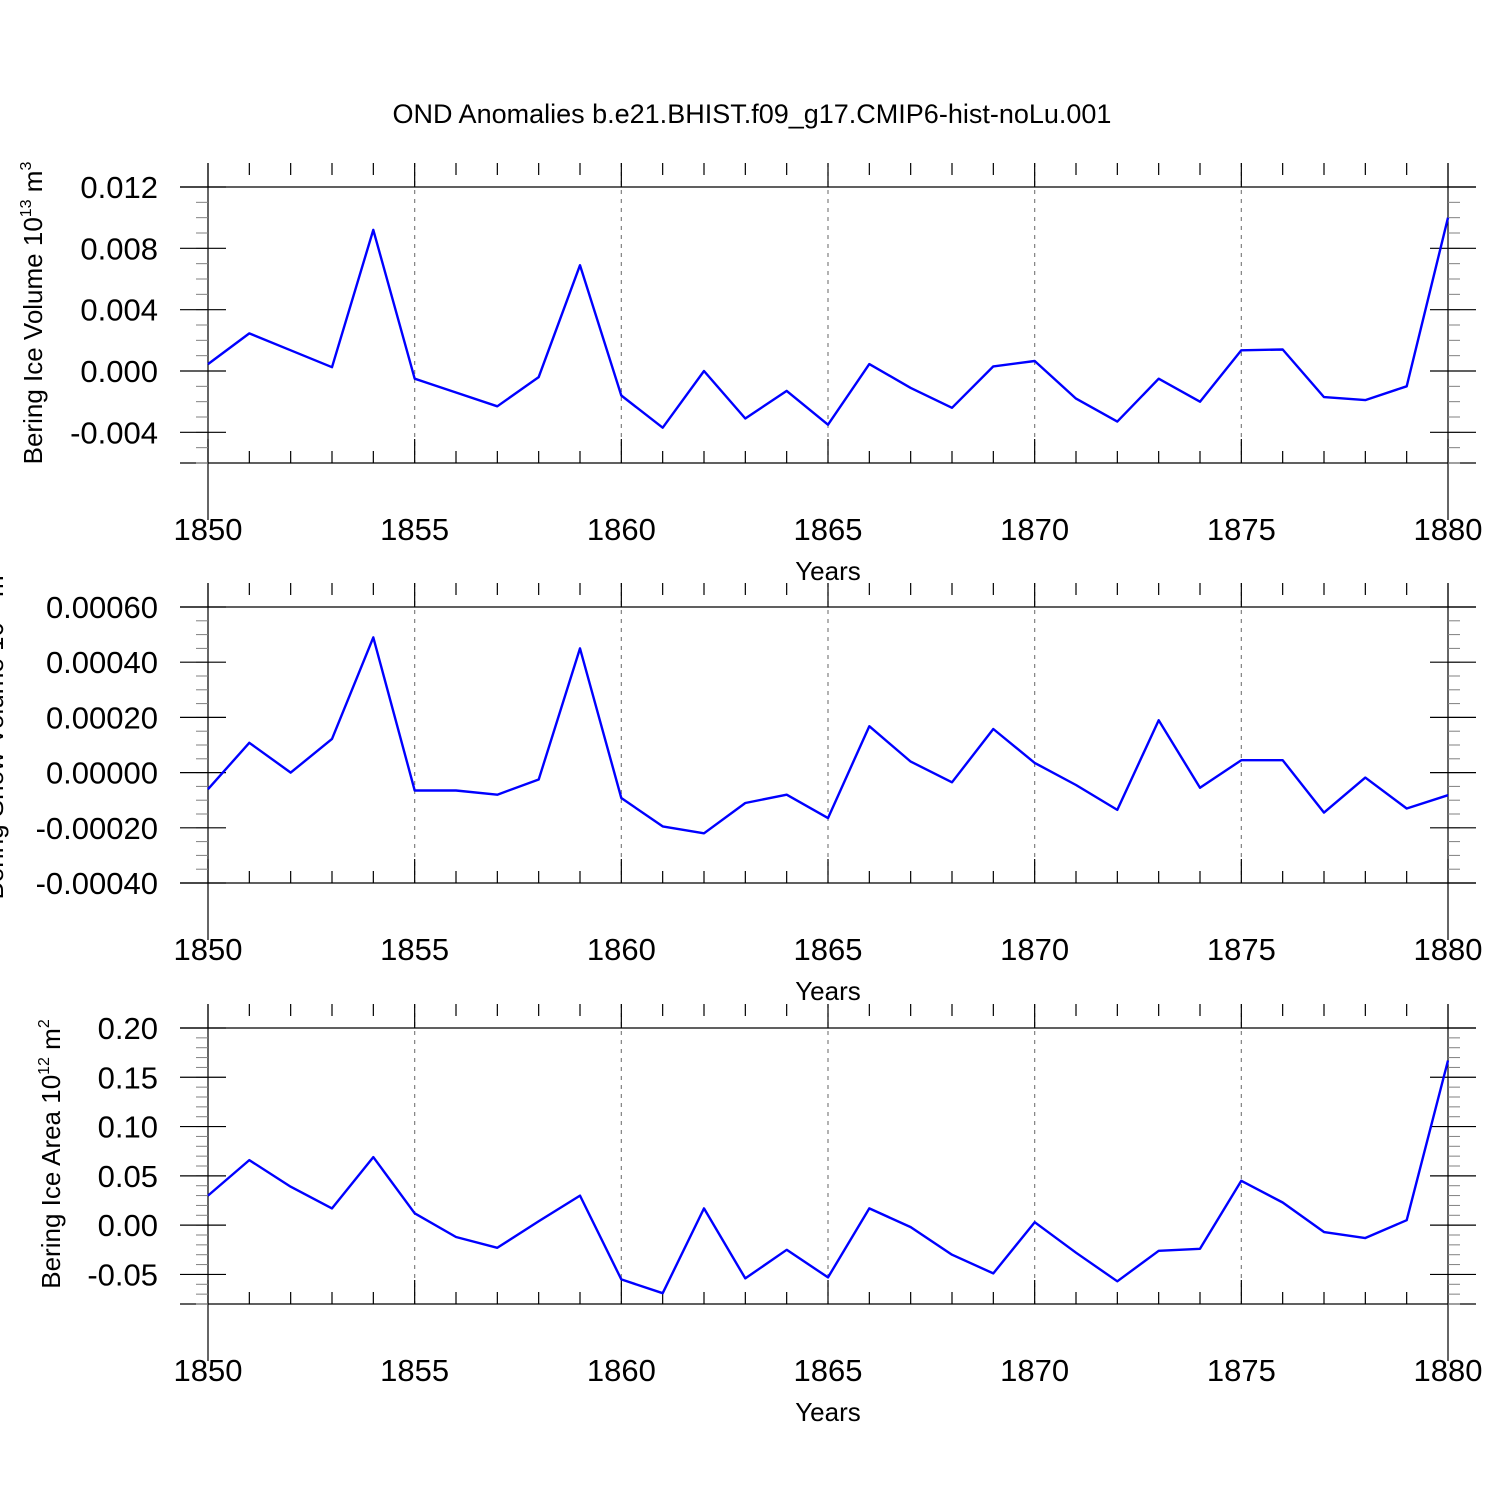 The height and width of the screenshot is (1500, 1500). What do you see at coordinates (119, 310) in the screenshot?
I see `y-tick-label: 0.004` at bounding box center [119, 310].